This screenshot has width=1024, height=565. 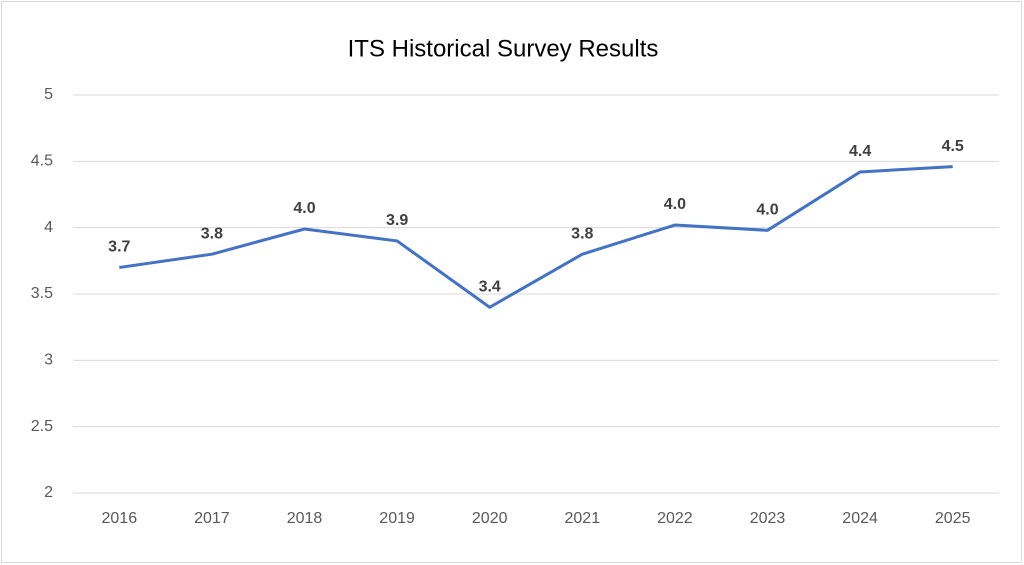 What do you see at coordinates (953, 518) in the screenshot?
I see `x-tick-label: 2025` at bounding box center [953, 518].